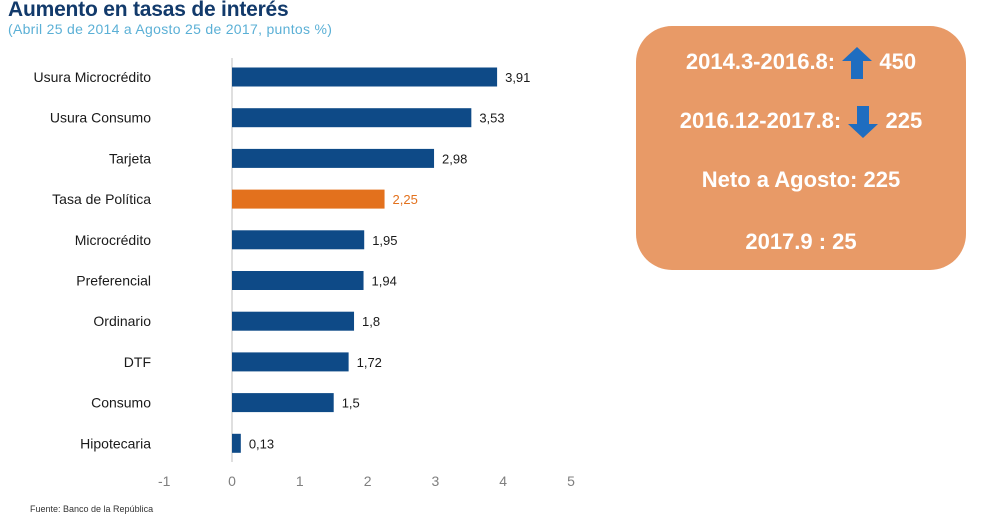  Describe the element at coordinates (261, 443) in the screenshot. I see `data-label: 0,13` at that location.